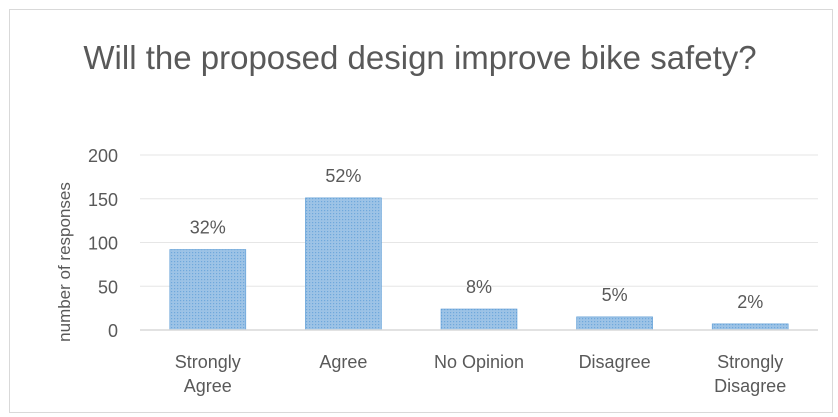 The image size is (838, 417). What do you see at coordinates (343, 176) in the screenshot?
I see `data-label: 52%` at bounding box center [343, 176].